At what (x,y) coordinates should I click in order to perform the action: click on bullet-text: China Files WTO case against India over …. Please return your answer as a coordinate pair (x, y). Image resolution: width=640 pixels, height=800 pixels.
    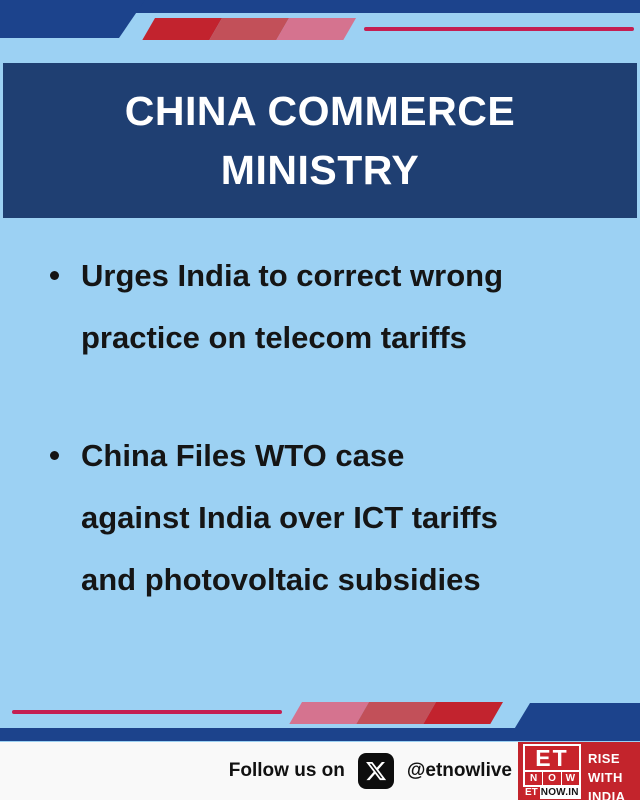
    Looking at the image, I should click on (289, 517).